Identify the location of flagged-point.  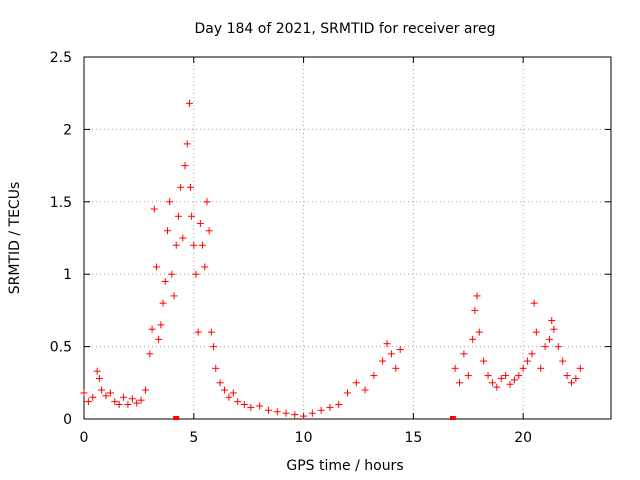
(176, 418).